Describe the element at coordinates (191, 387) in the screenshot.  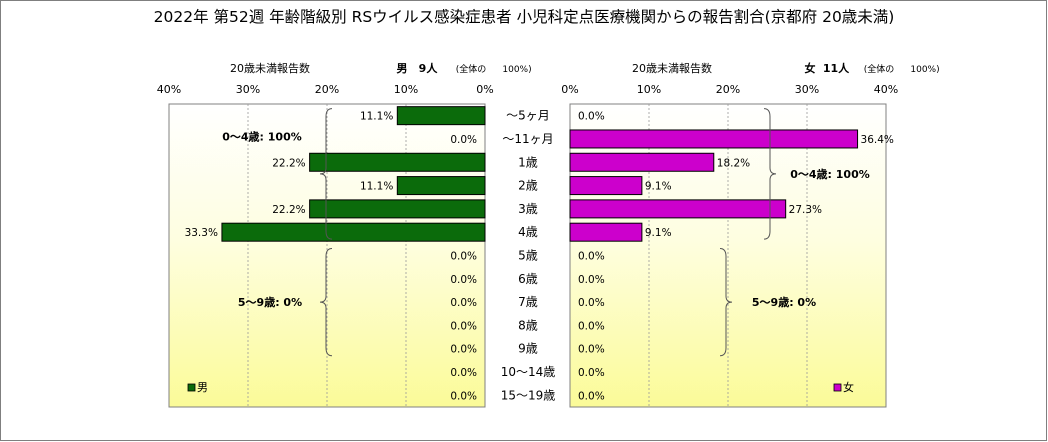
I see `male-legend-swatch` at that location.